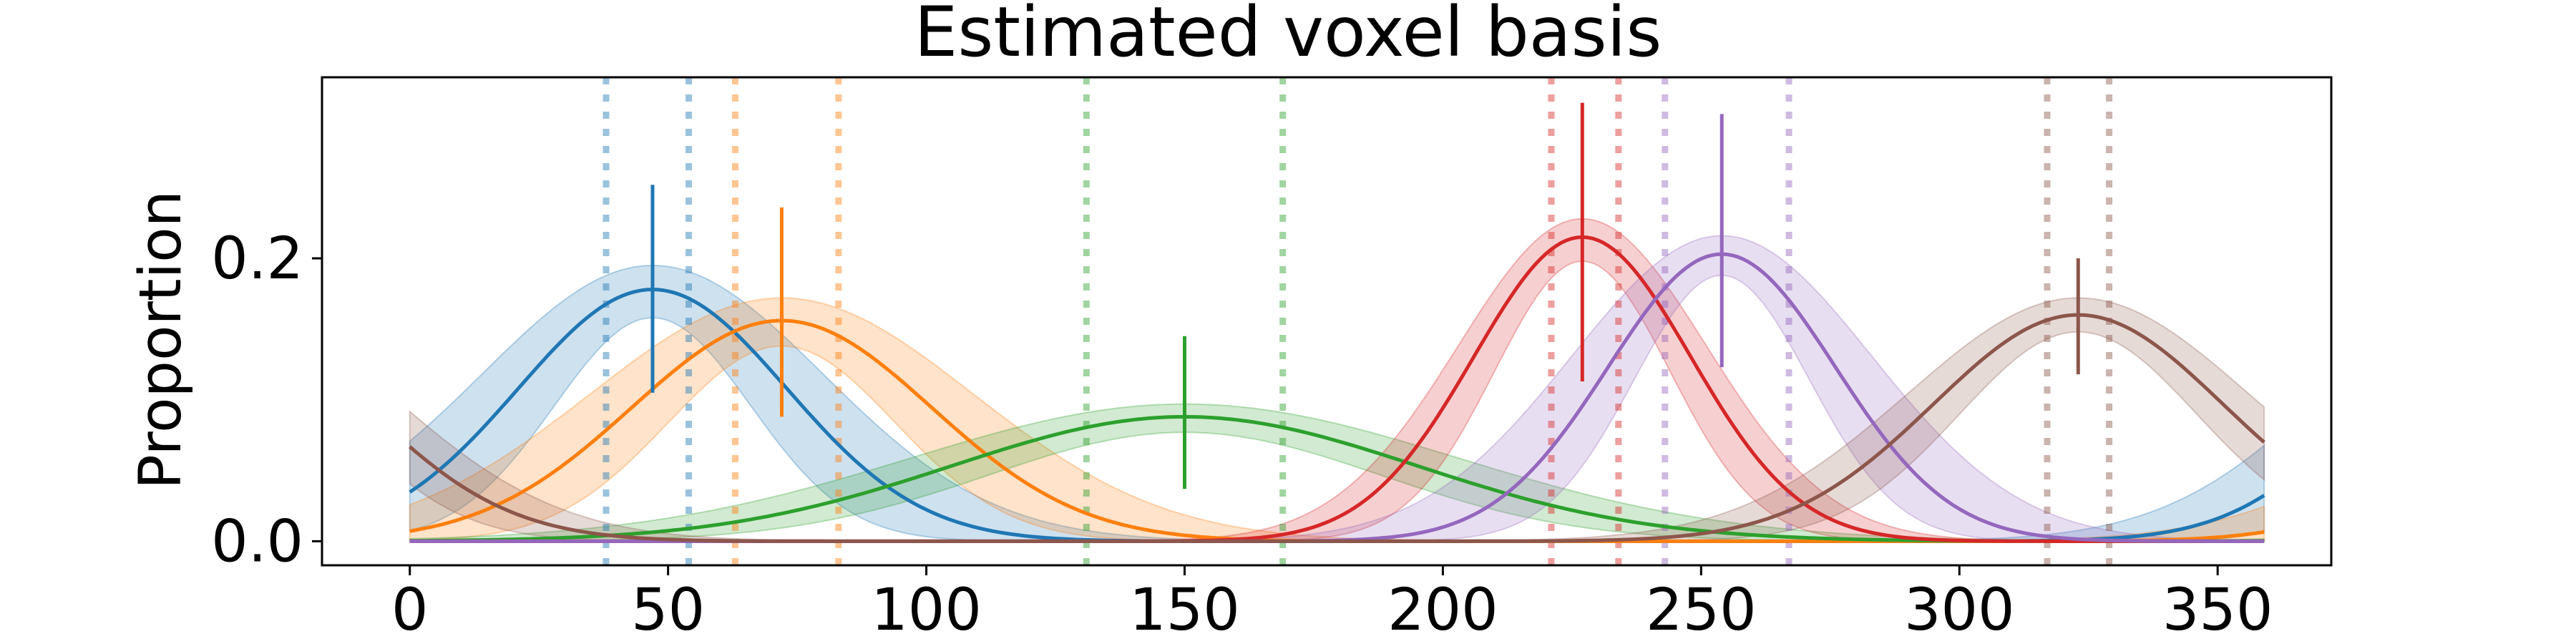 The image size is (2576, 644). I want to click on y-axis: 0.0 0.2, so click(266, 400).